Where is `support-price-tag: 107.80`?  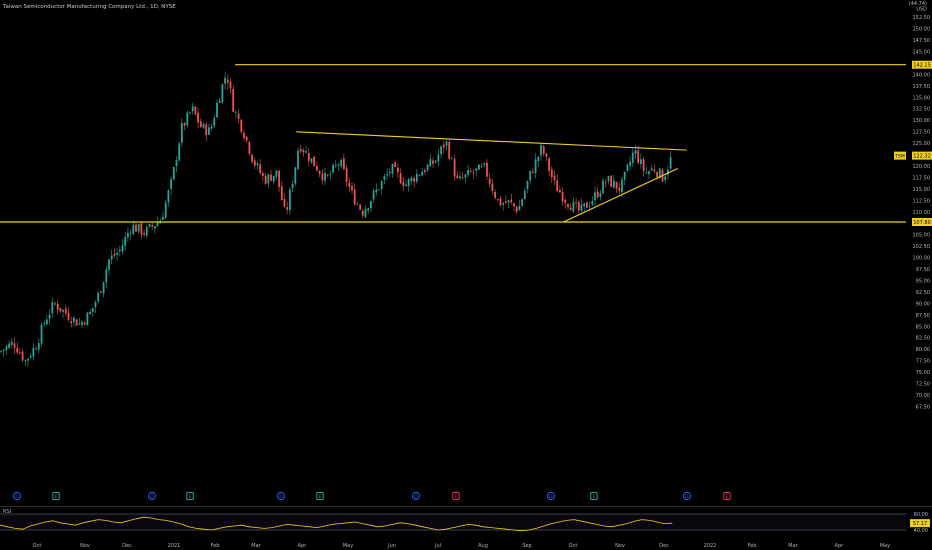 support-price-tag: 107.80 is located at coordinates (922, 222).